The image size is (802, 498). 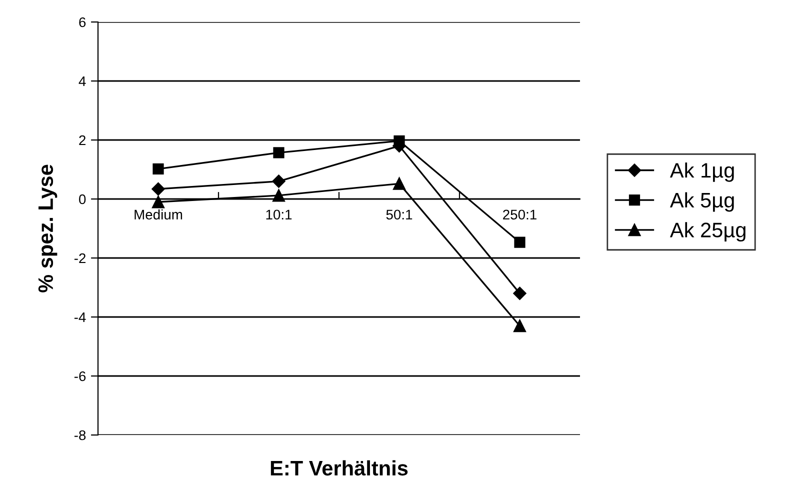 What do you see at coordinates (519, 215) in the screenshot?
I see `x-tick-label: 250:1` at bounding box center [519, 215].